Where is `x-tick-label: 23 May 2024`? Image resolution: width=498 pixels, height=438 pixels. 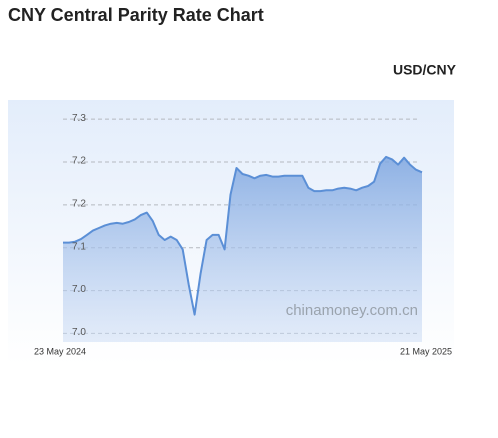
x-tick-label: 23 May 2024 is located at coordinates (60, 351).